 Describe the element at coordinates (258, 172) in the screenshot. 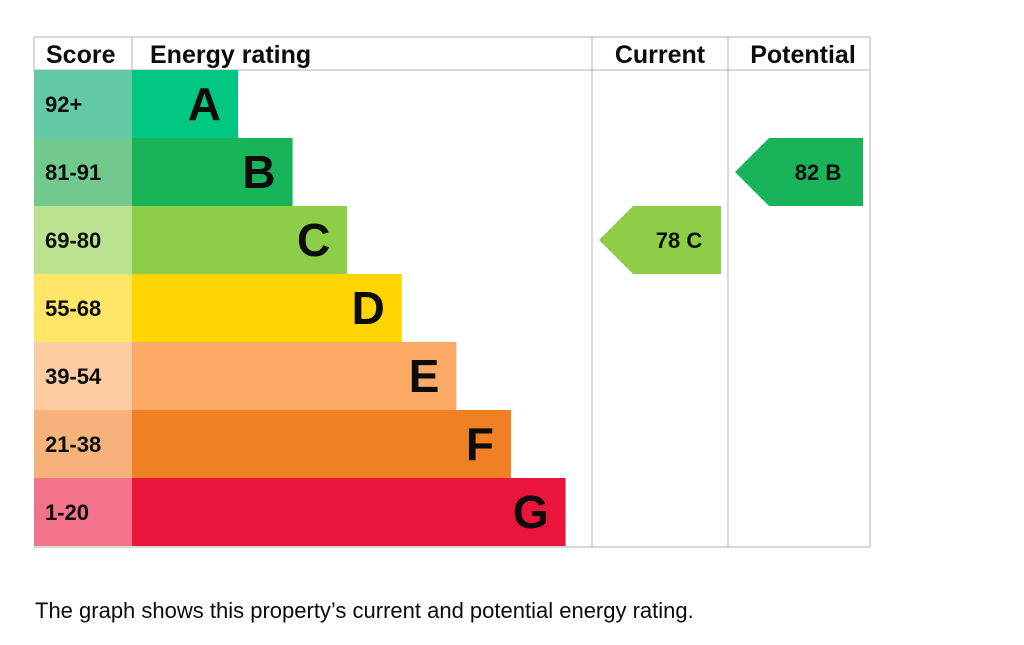

I see `band-letter-b: B` at that location.